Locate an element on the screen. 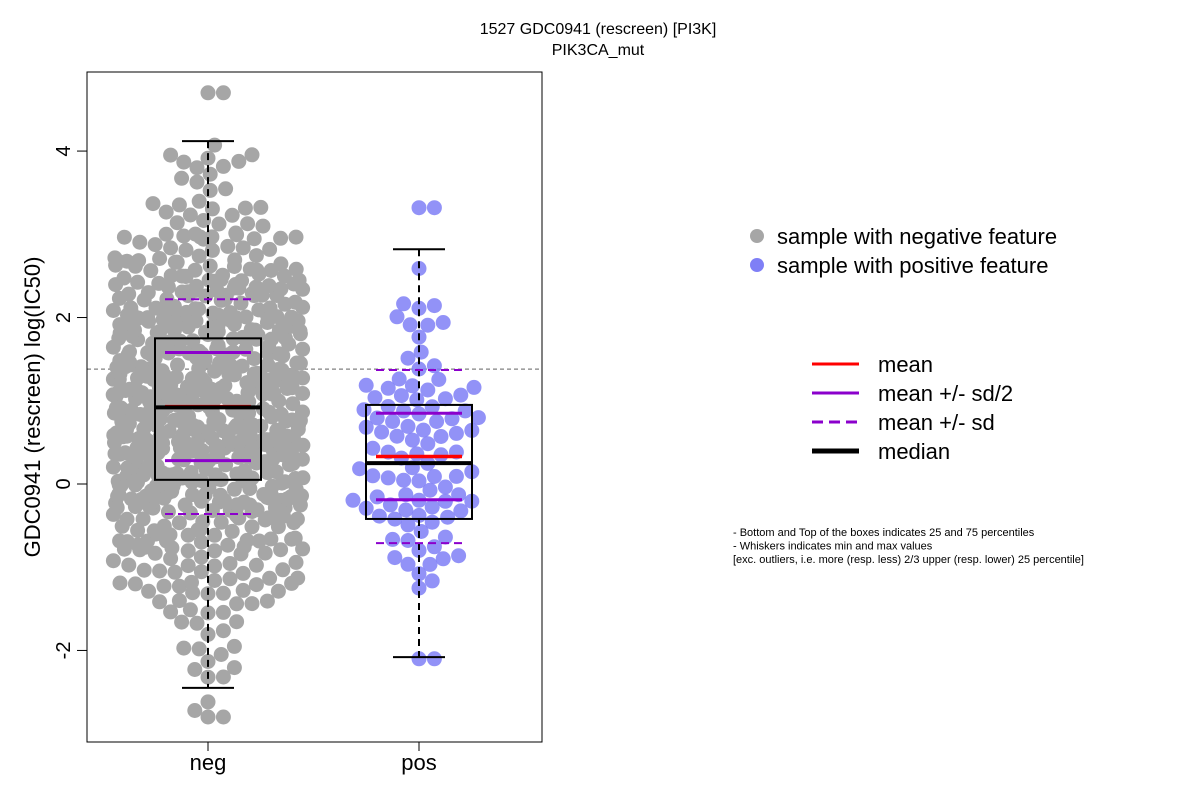  x-tick-label-neg: neg is located at coordinates (208, 762).